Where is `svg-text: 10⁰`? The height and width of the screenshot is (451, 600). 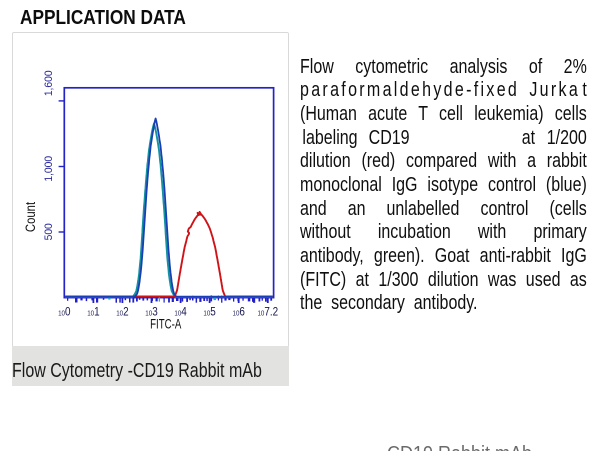
svg-text: 10⁰ is located at coordinates (64, 312).